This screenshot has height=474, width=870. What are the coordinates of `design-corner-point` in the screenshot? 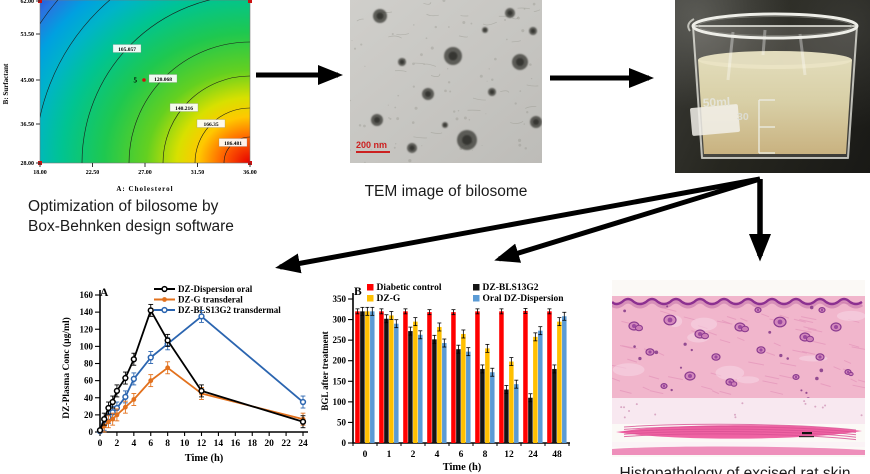 It's located at (250, 1).